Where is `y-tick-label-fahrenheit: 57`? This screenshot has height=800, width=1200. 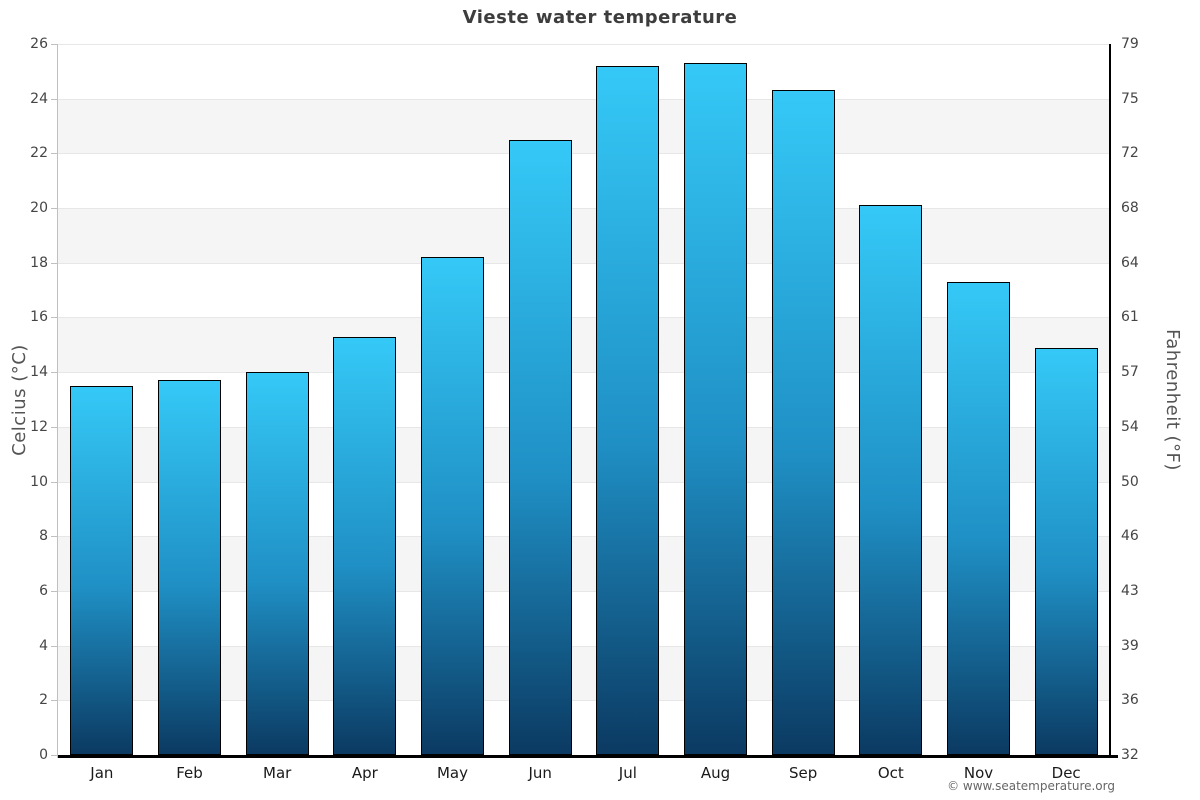
y-tick-label-fahrenheit: 57 is located at coordinates (1130, 372).